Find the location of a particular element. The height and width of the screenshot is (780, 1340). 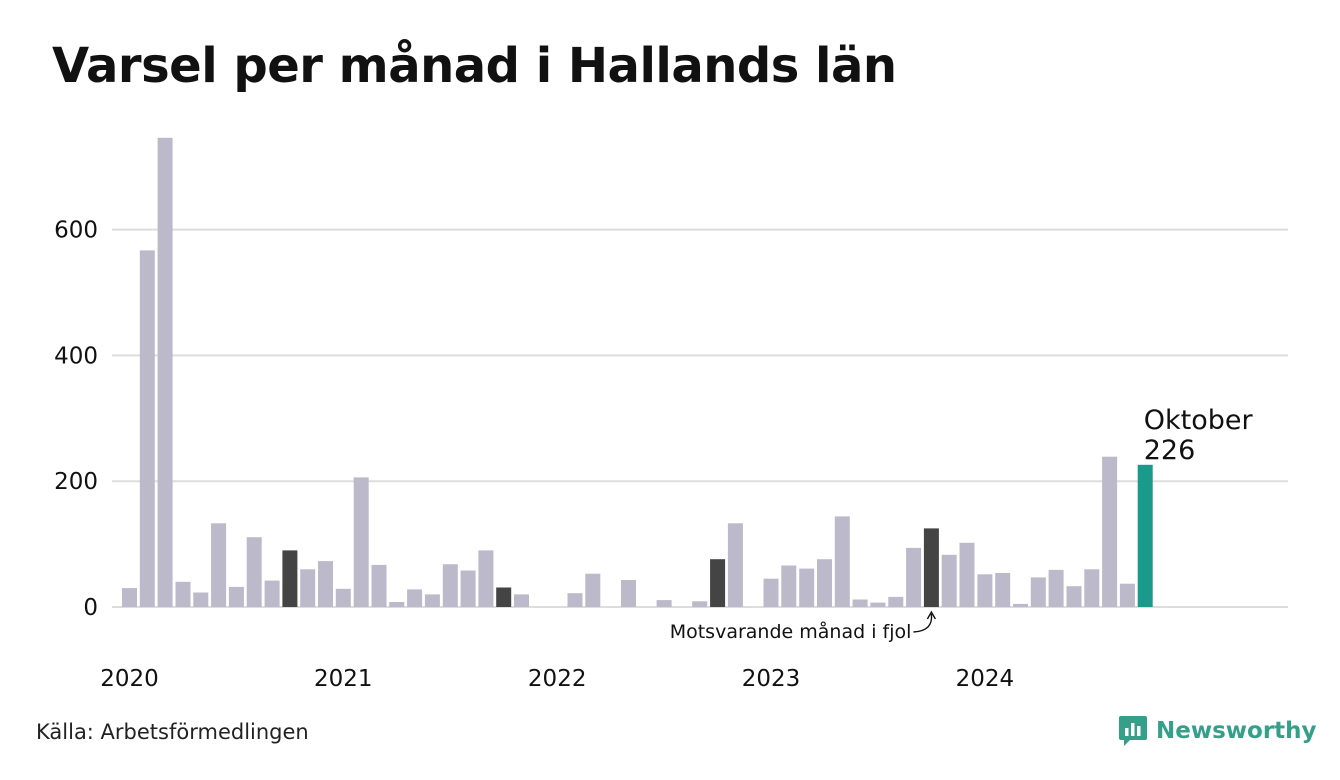

source-label: Källa: Arbetsförmedlingen is located at coordinates (172, 732).